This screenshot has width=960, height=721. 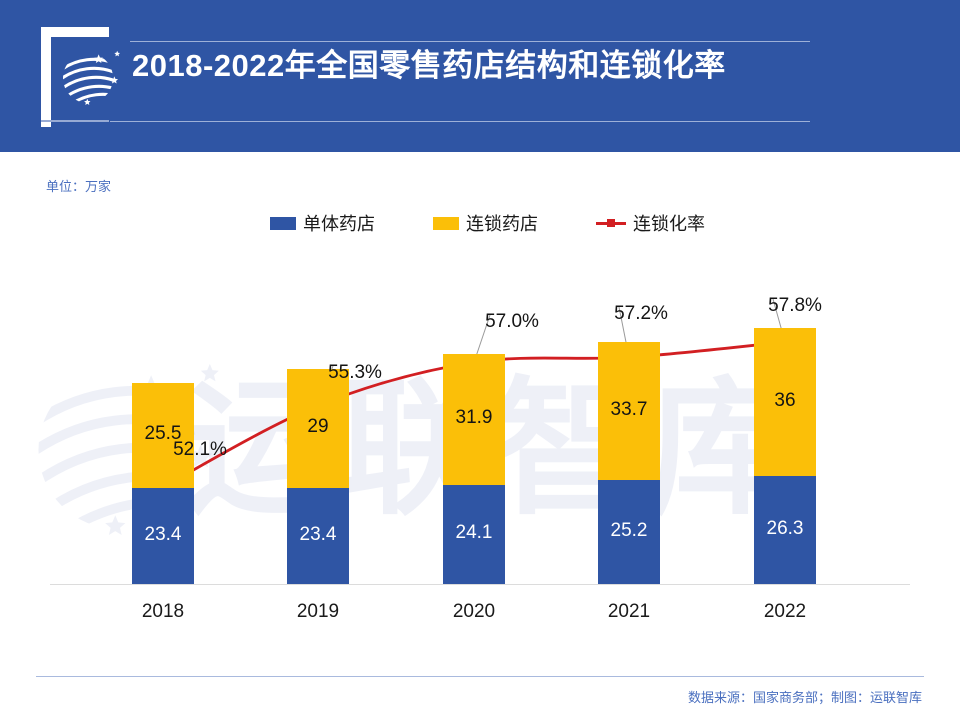 I want to click on bar-value-label-chain-store: 33.7, so click(x=629, y=410).